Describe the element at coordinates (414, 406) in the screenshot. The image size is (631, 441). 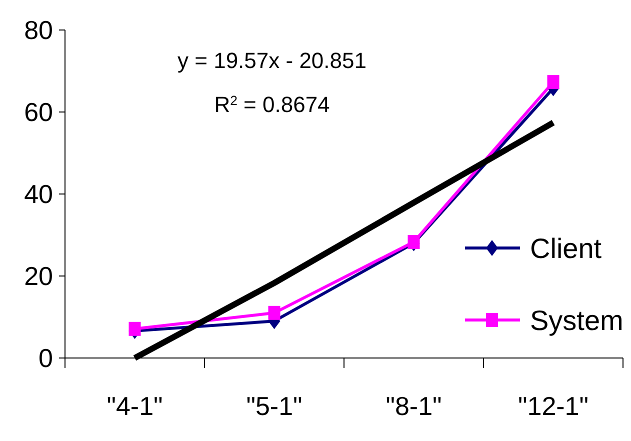
I see `x-tick-label: "8-1"` at that location.